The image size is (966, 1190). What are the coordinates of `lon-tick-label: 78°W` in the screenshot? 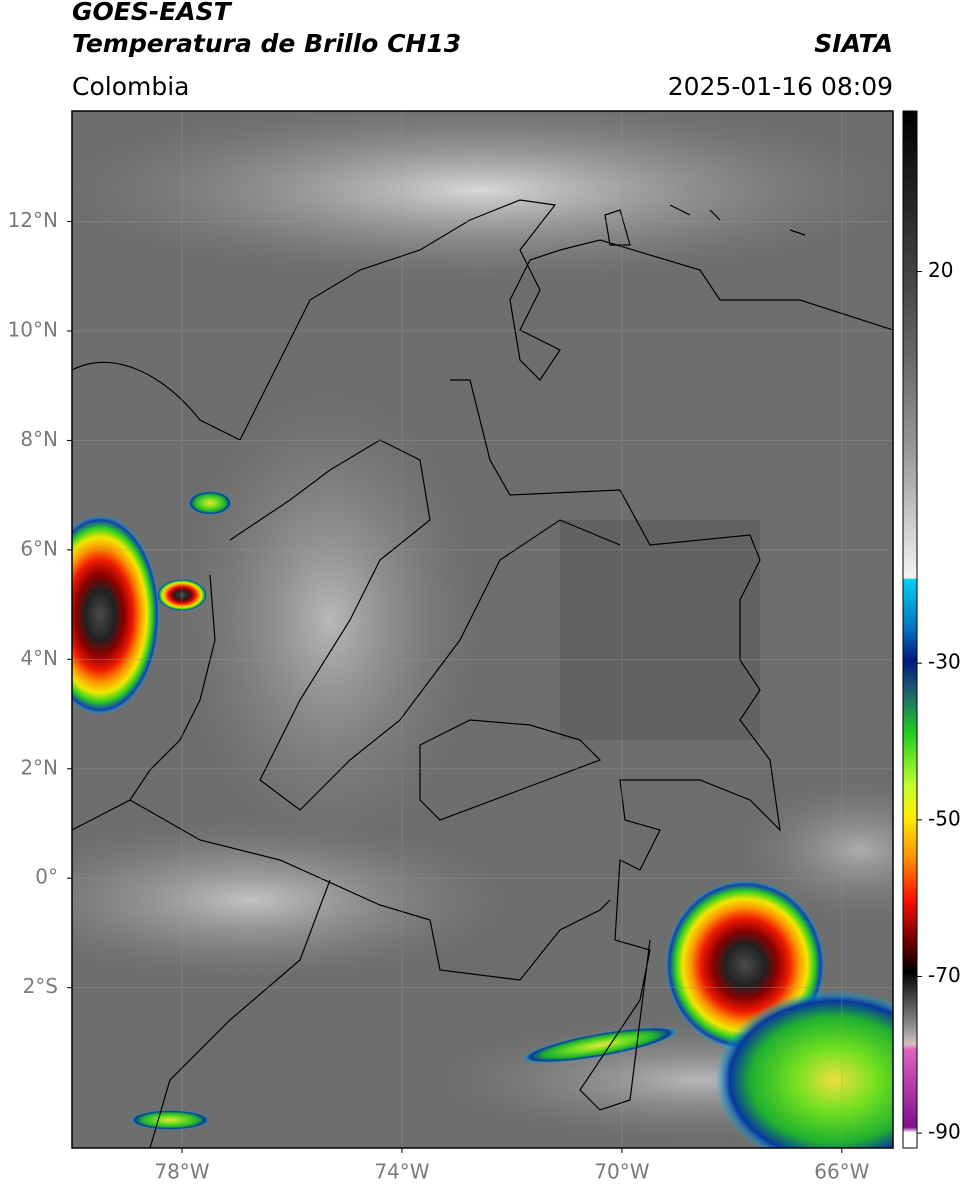 It's located at (181, 1172).